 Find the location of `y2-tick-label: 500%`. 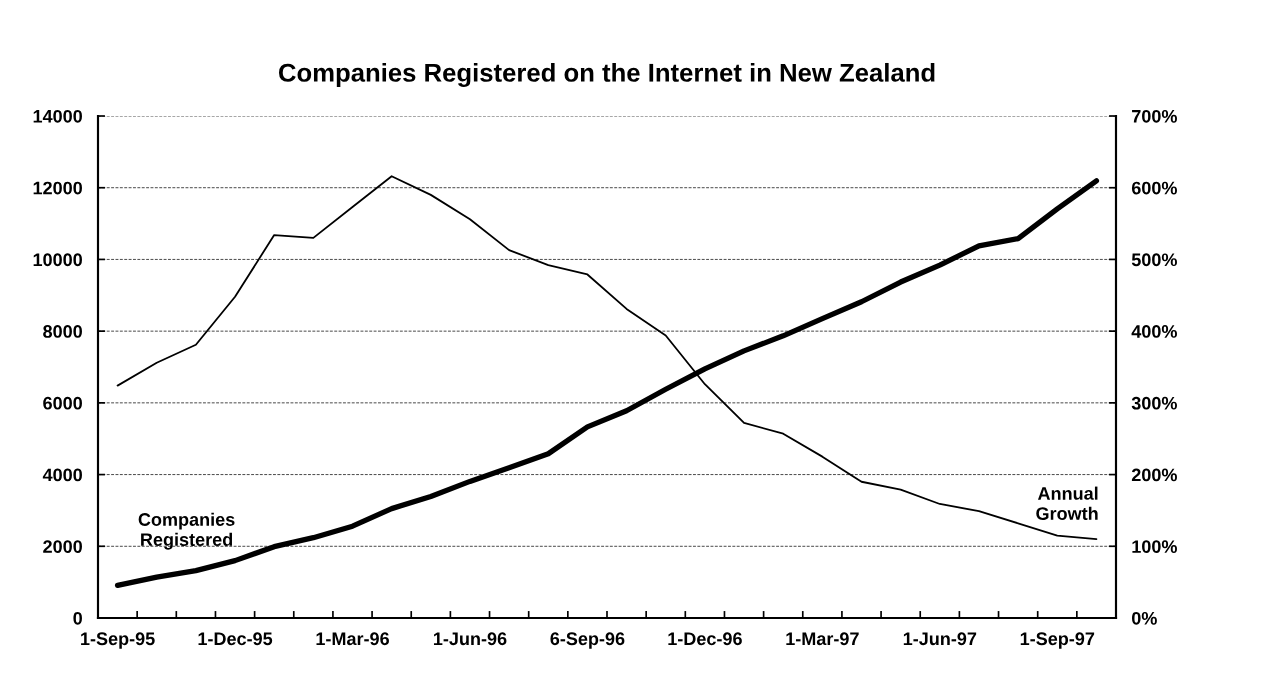

y2-tick-label: 500% is located at coordinates (1154, 260).